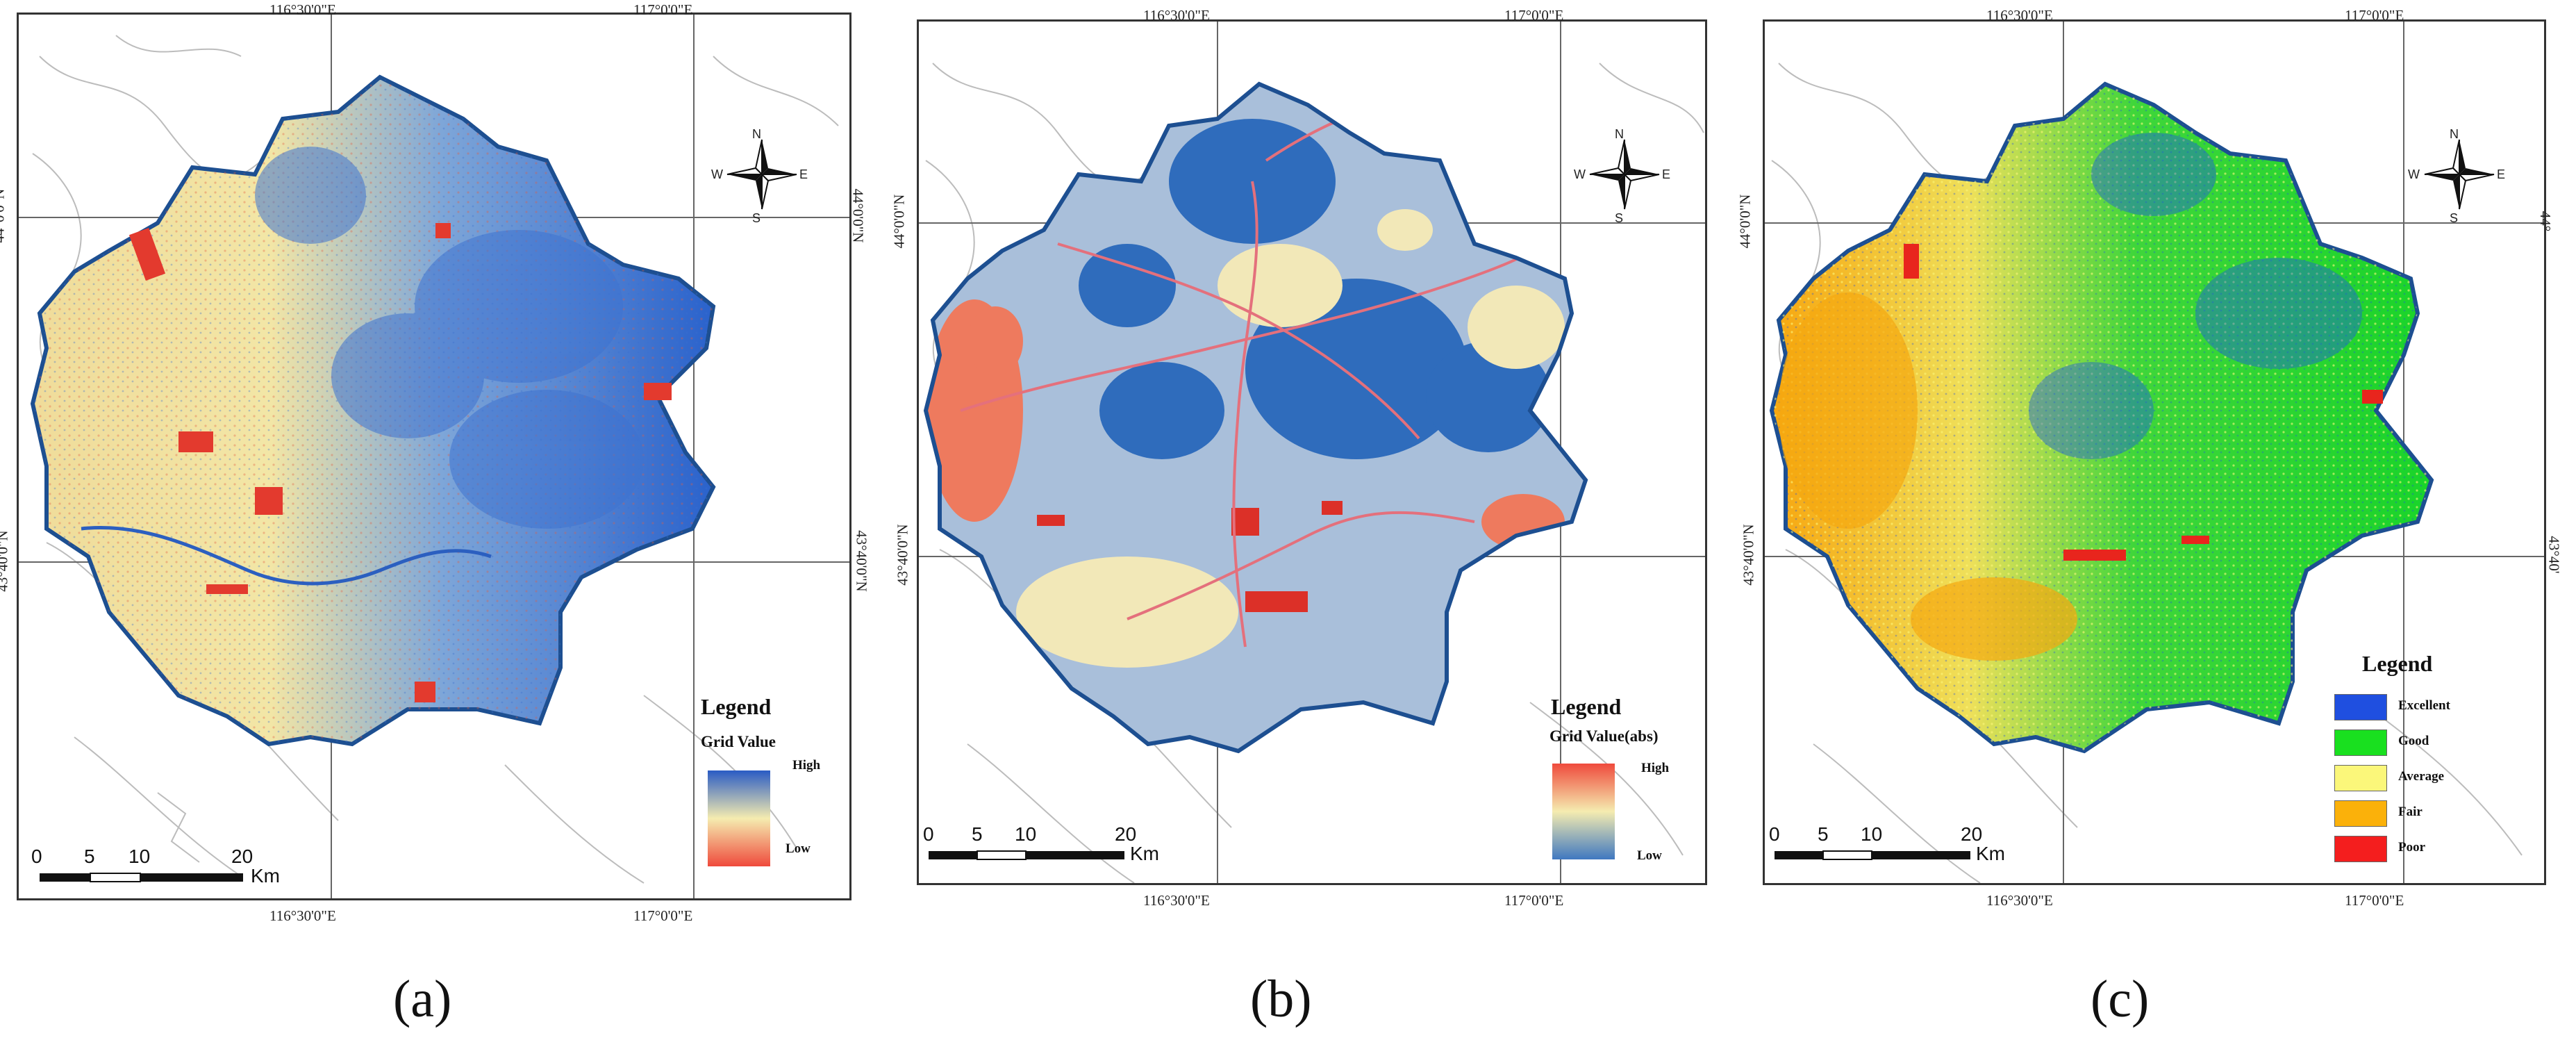  I want to click on scale-unit-c: Km, so click(1990, 853).